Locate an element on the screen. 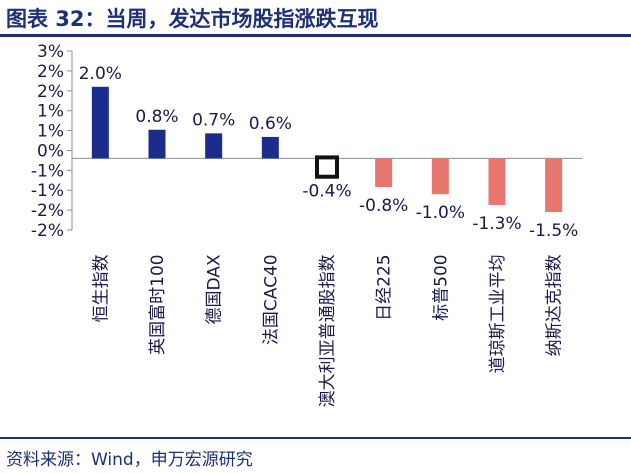  data-label: -0.4% is located at coordinates (326, 192).